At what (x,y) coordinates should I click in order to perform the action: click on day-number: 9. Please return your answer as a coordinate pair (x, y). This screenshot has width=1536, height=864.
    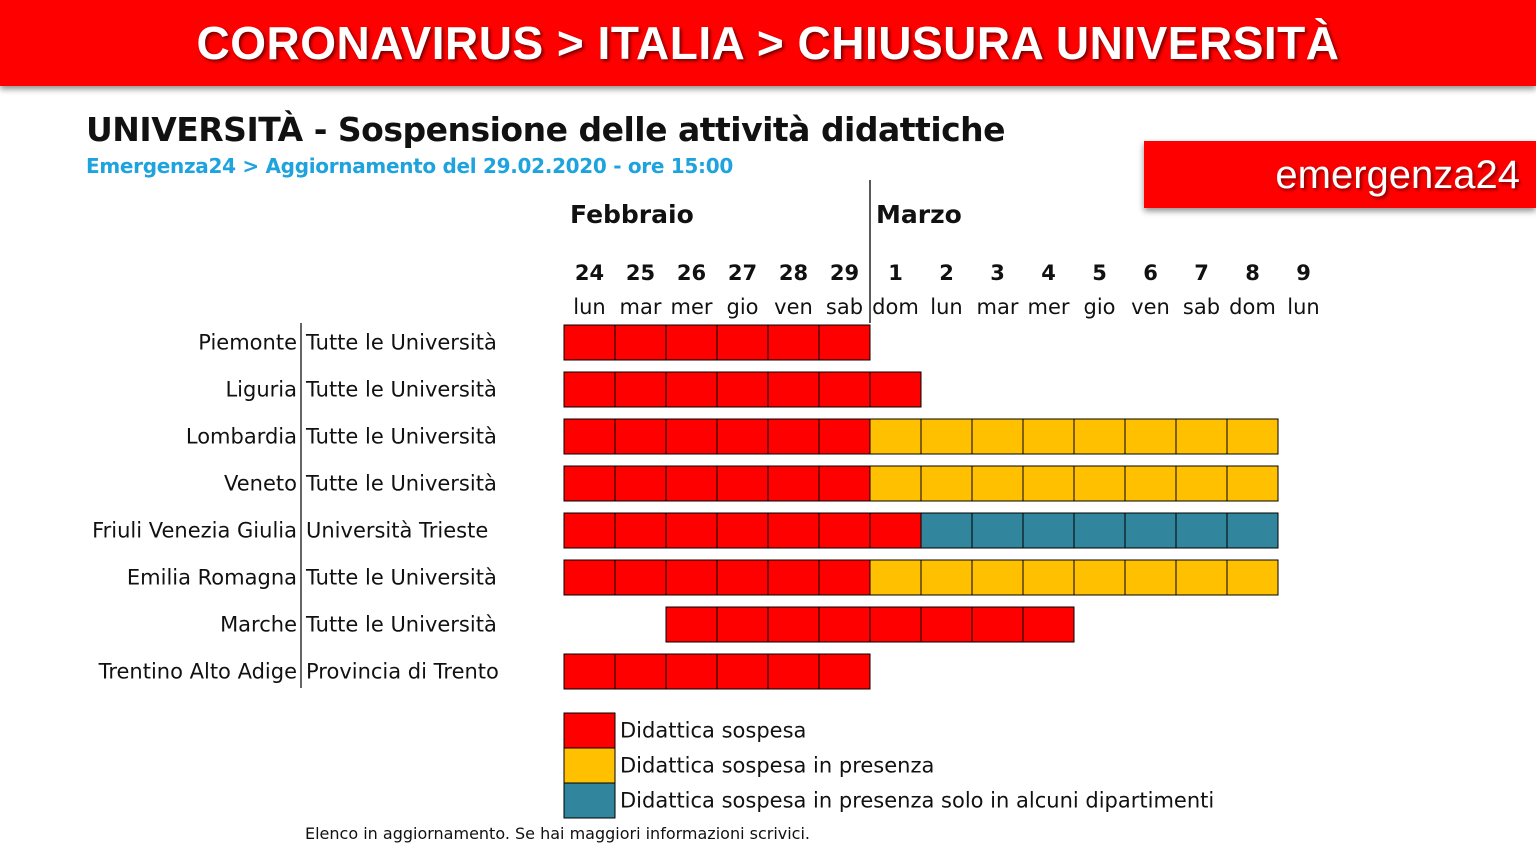
    Looking at the image, I should click on (1303, 273).